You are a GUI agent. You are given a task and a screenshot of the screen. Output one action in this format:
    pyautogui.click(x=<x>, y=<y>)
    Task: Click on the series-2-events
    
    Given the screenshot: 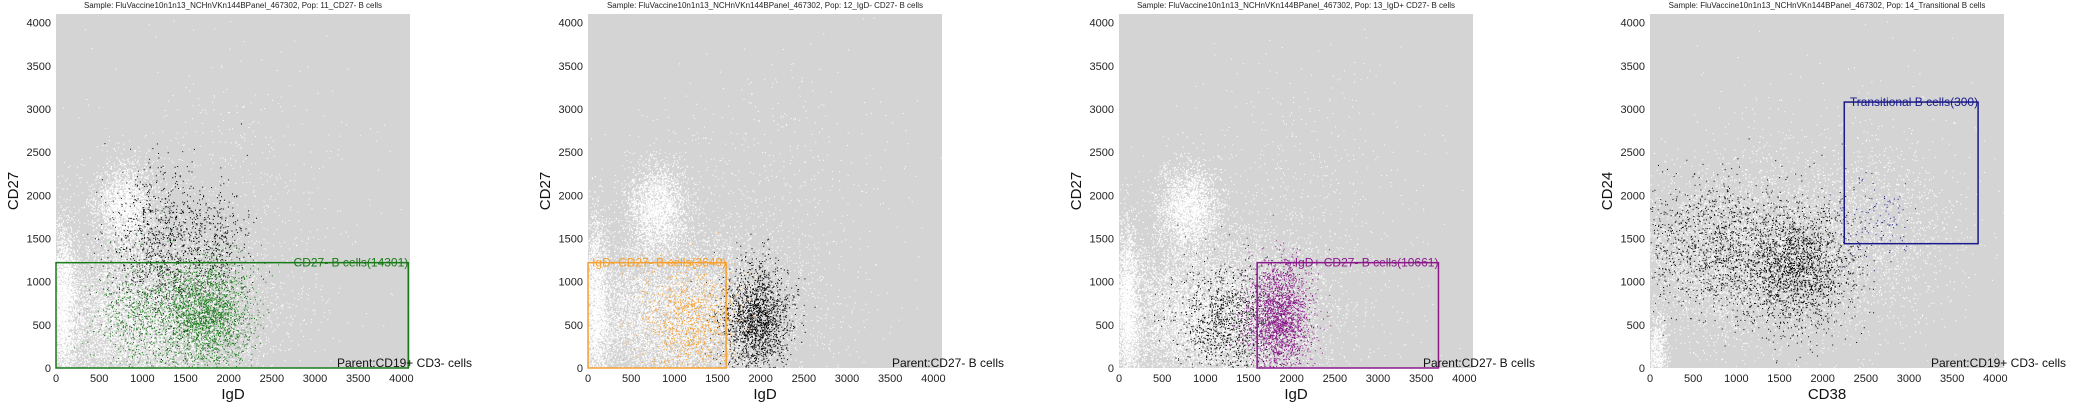 What is the action you would take?
    pyautogui.click(x=689, y=300)
    